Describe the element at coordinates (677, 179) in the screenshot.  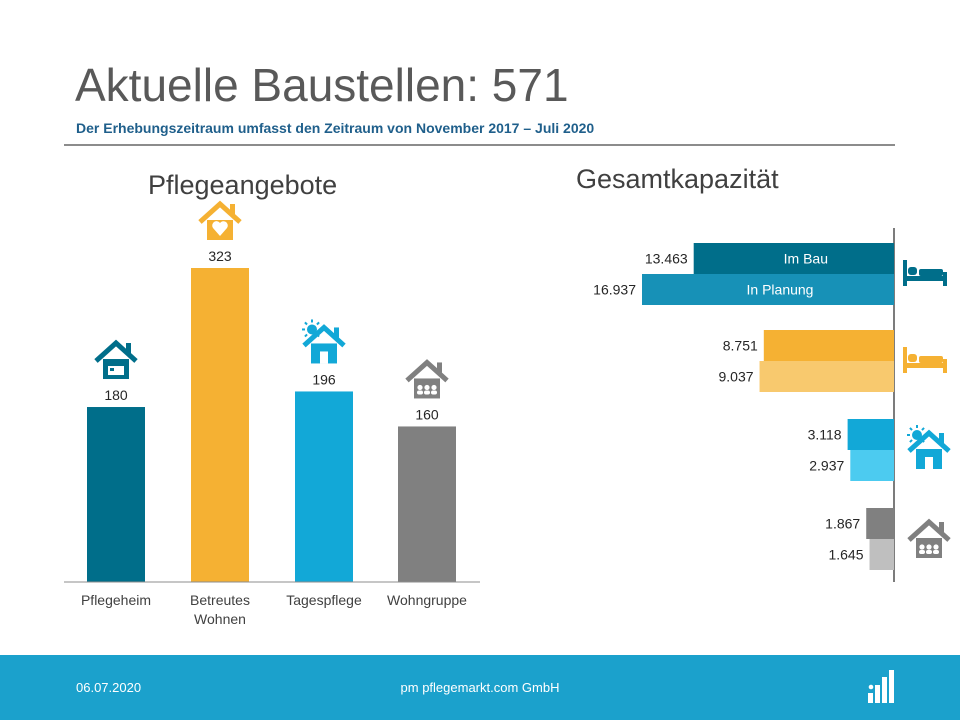
I see `right-chart-title: Gesamtkapazität` at that location.